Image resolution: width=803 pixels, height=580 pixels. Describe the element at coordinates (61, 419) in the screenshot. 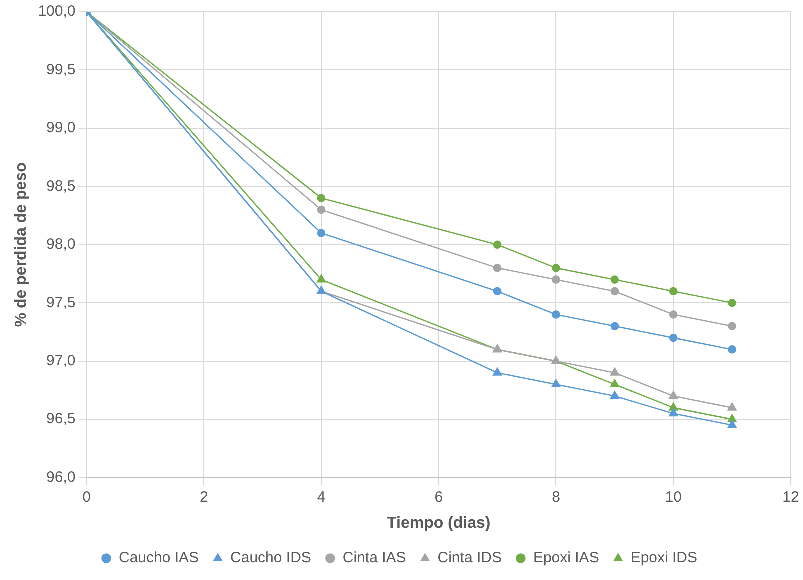

I see `y-tick-label: 96,5` at that location.